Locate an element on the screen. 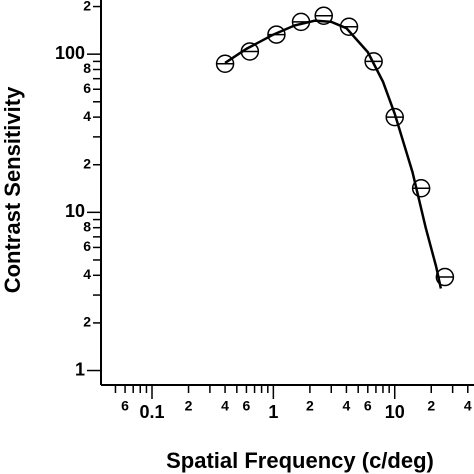  x-tick-label: 1 is located at coordinates (273, 412).